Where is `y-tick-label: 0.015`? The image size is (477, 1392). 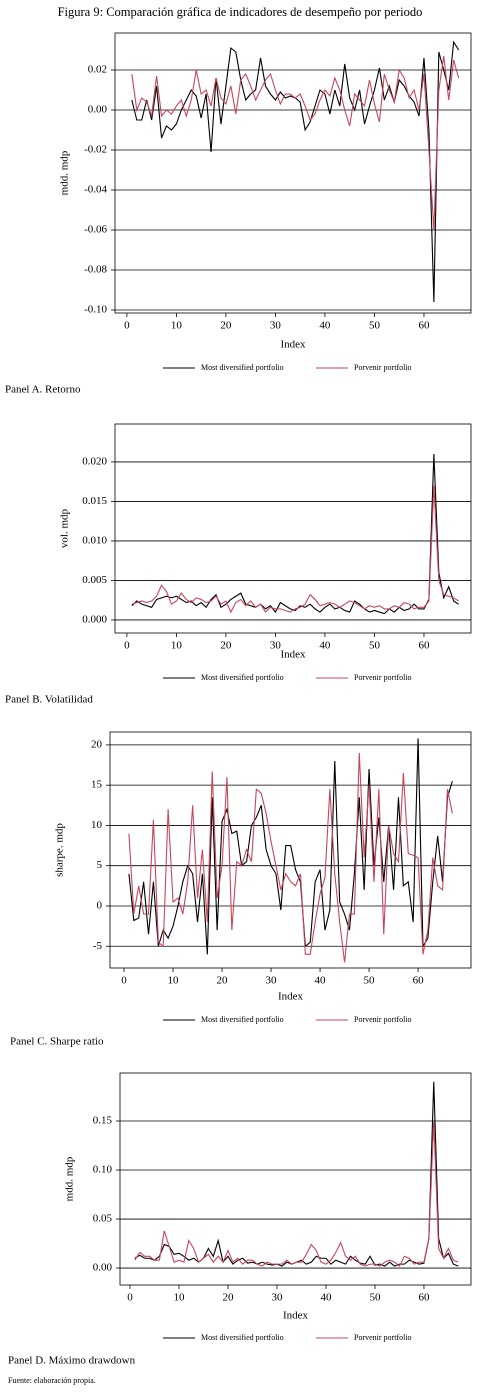 y-tick-label: 0.015 is located at coordinates (94, 501).